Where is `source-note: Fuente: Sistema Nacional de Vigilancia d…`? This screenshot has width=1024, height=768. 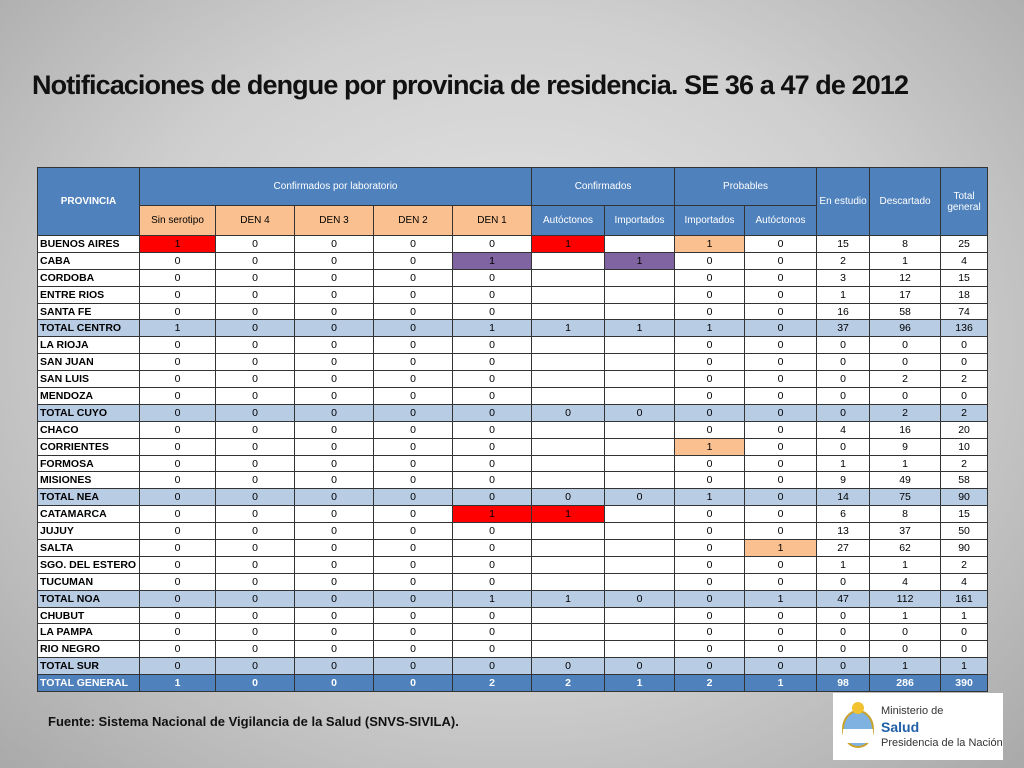
source-note: Fuente: Sistema Nacional de Vigilancia d… is located at coordinates (253, 721).